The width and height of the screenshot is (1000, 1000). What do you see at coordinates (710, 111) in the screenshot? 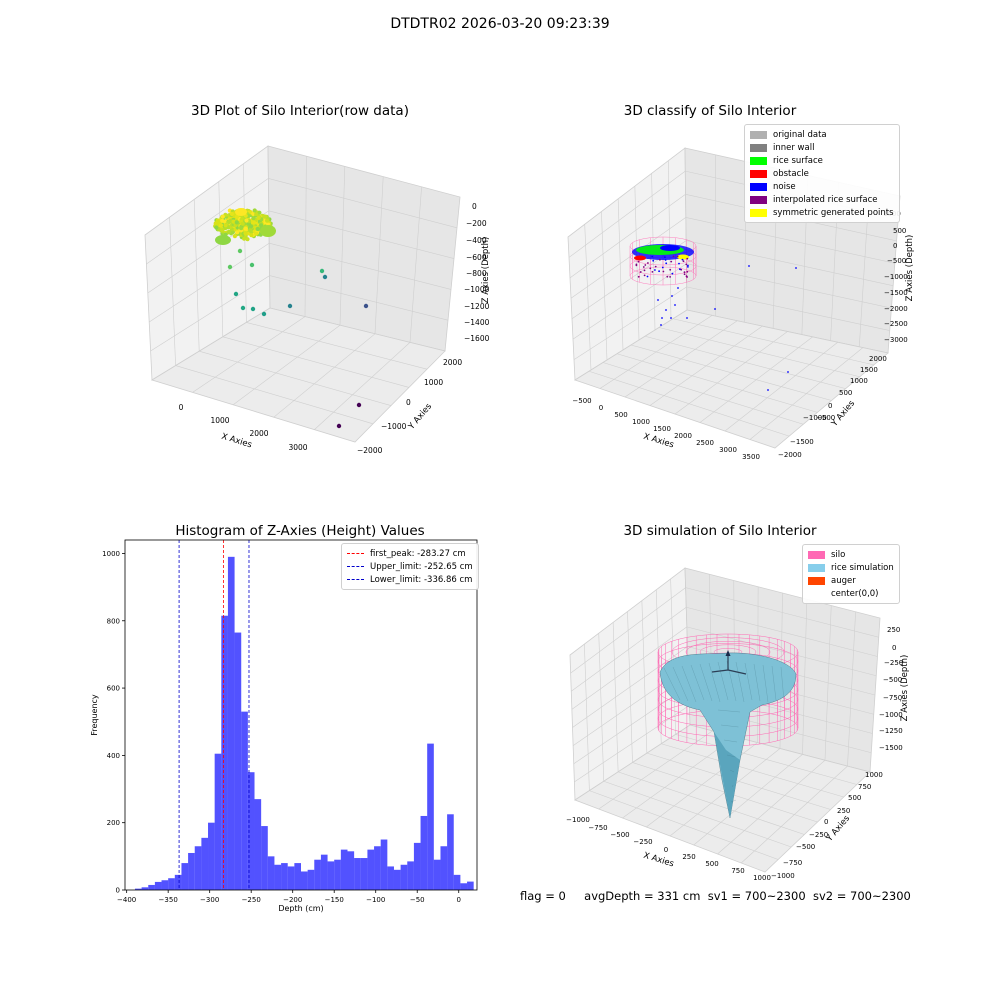
I see `panel2-title: 3D classify of Silo Interior` at bounding box center [710, 111].